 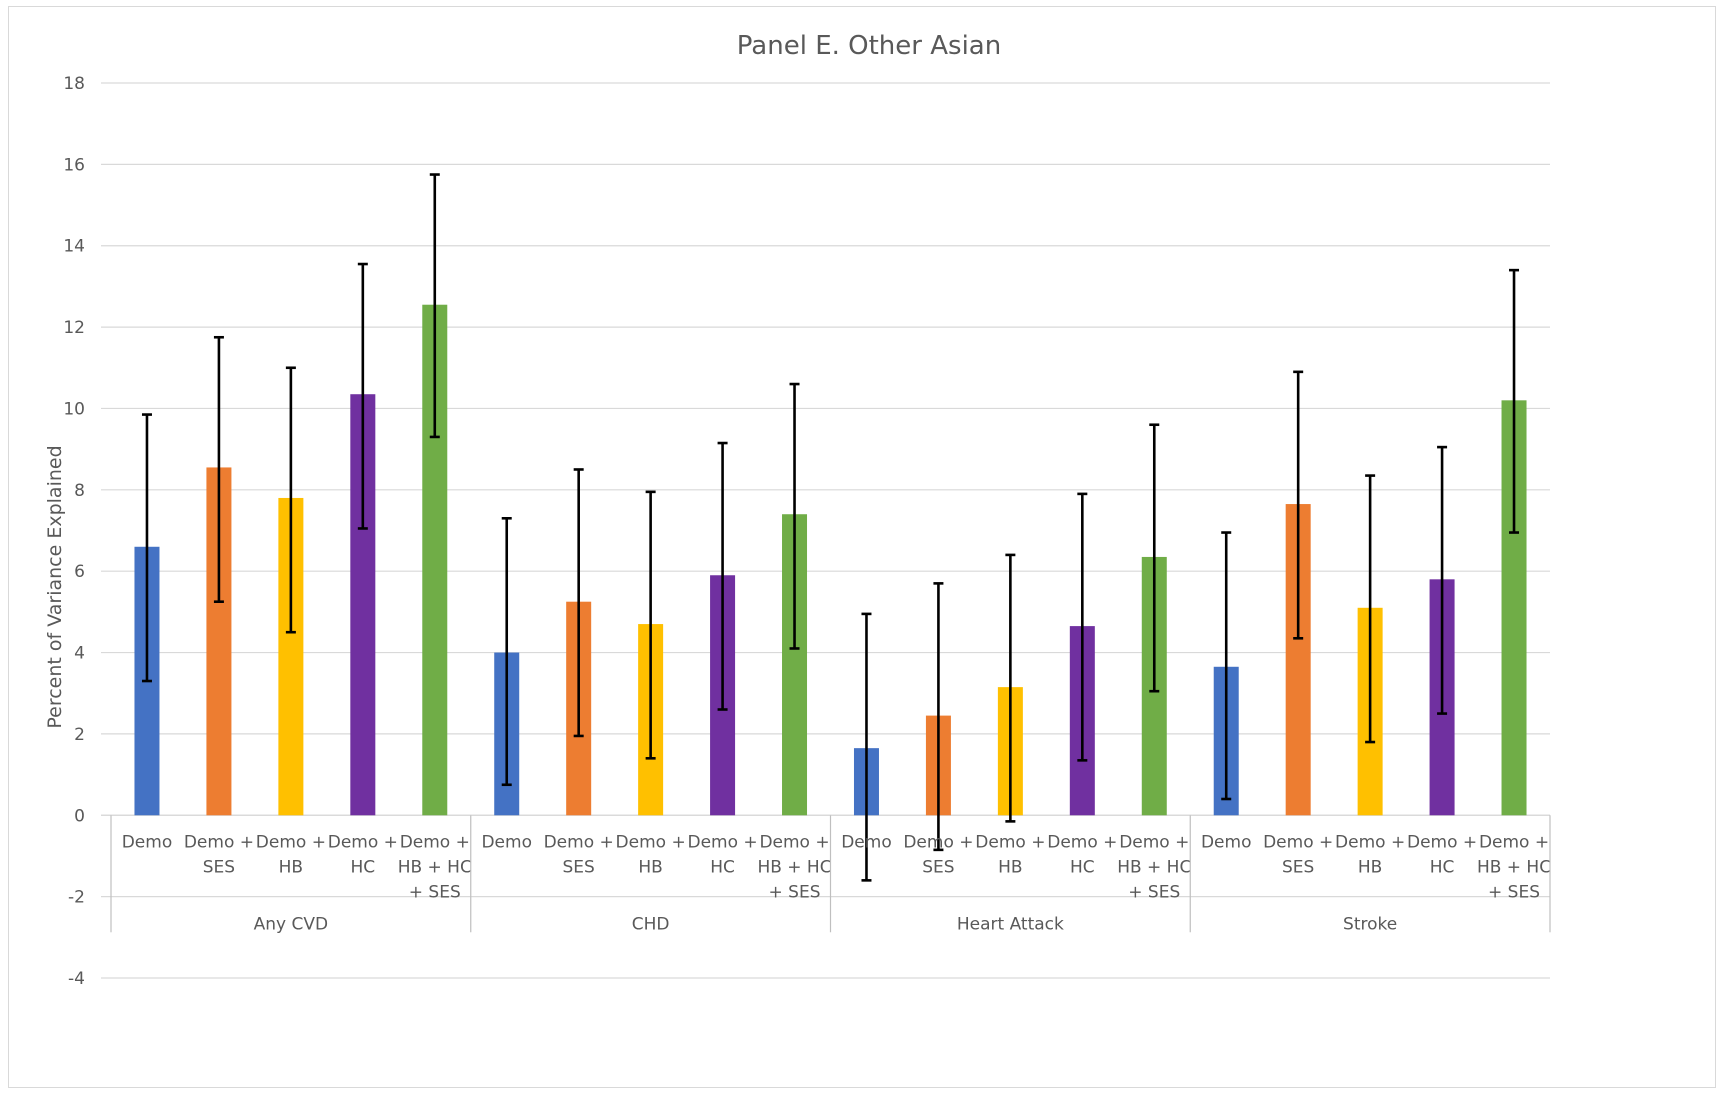 What do you see at coordinates (1010, 924) in the screenshot?
I see `group-label: Heart Attack` at bounding box center [1010, 924].